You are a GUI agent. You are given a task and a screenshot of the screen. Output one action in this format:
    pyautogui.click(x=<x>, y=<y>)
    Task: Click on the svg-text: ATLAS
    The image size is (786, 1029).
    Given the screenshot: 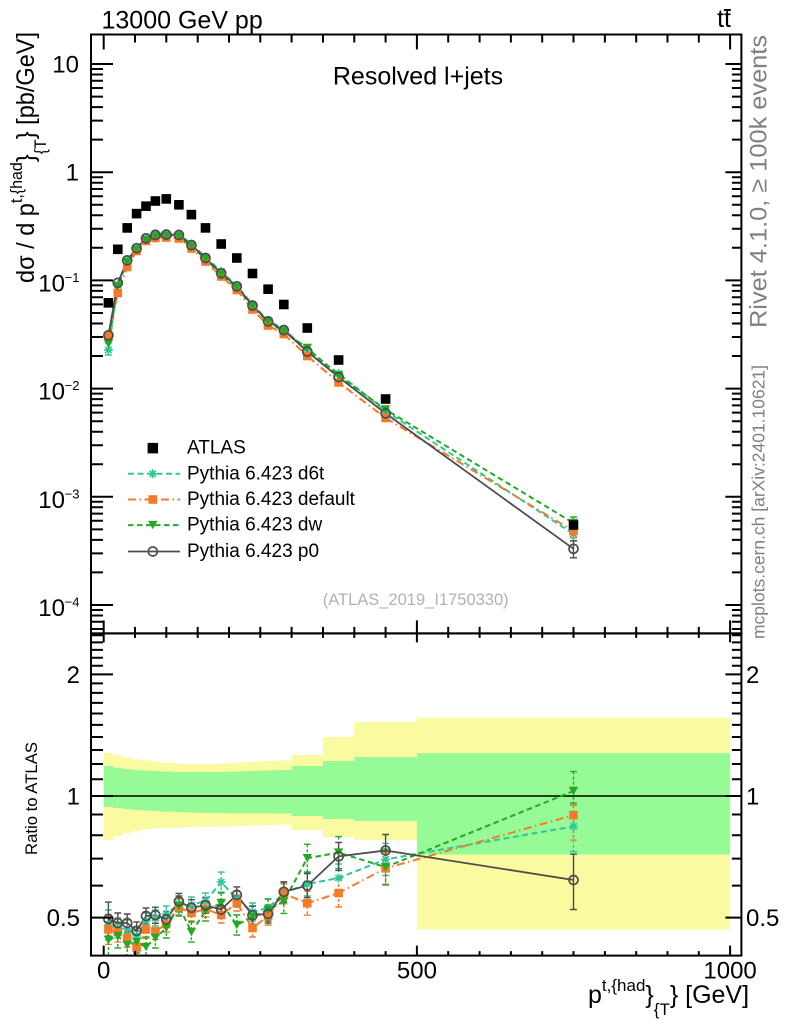 What is the action you would take?
    pyautogui.click(x=216, y=448)
    